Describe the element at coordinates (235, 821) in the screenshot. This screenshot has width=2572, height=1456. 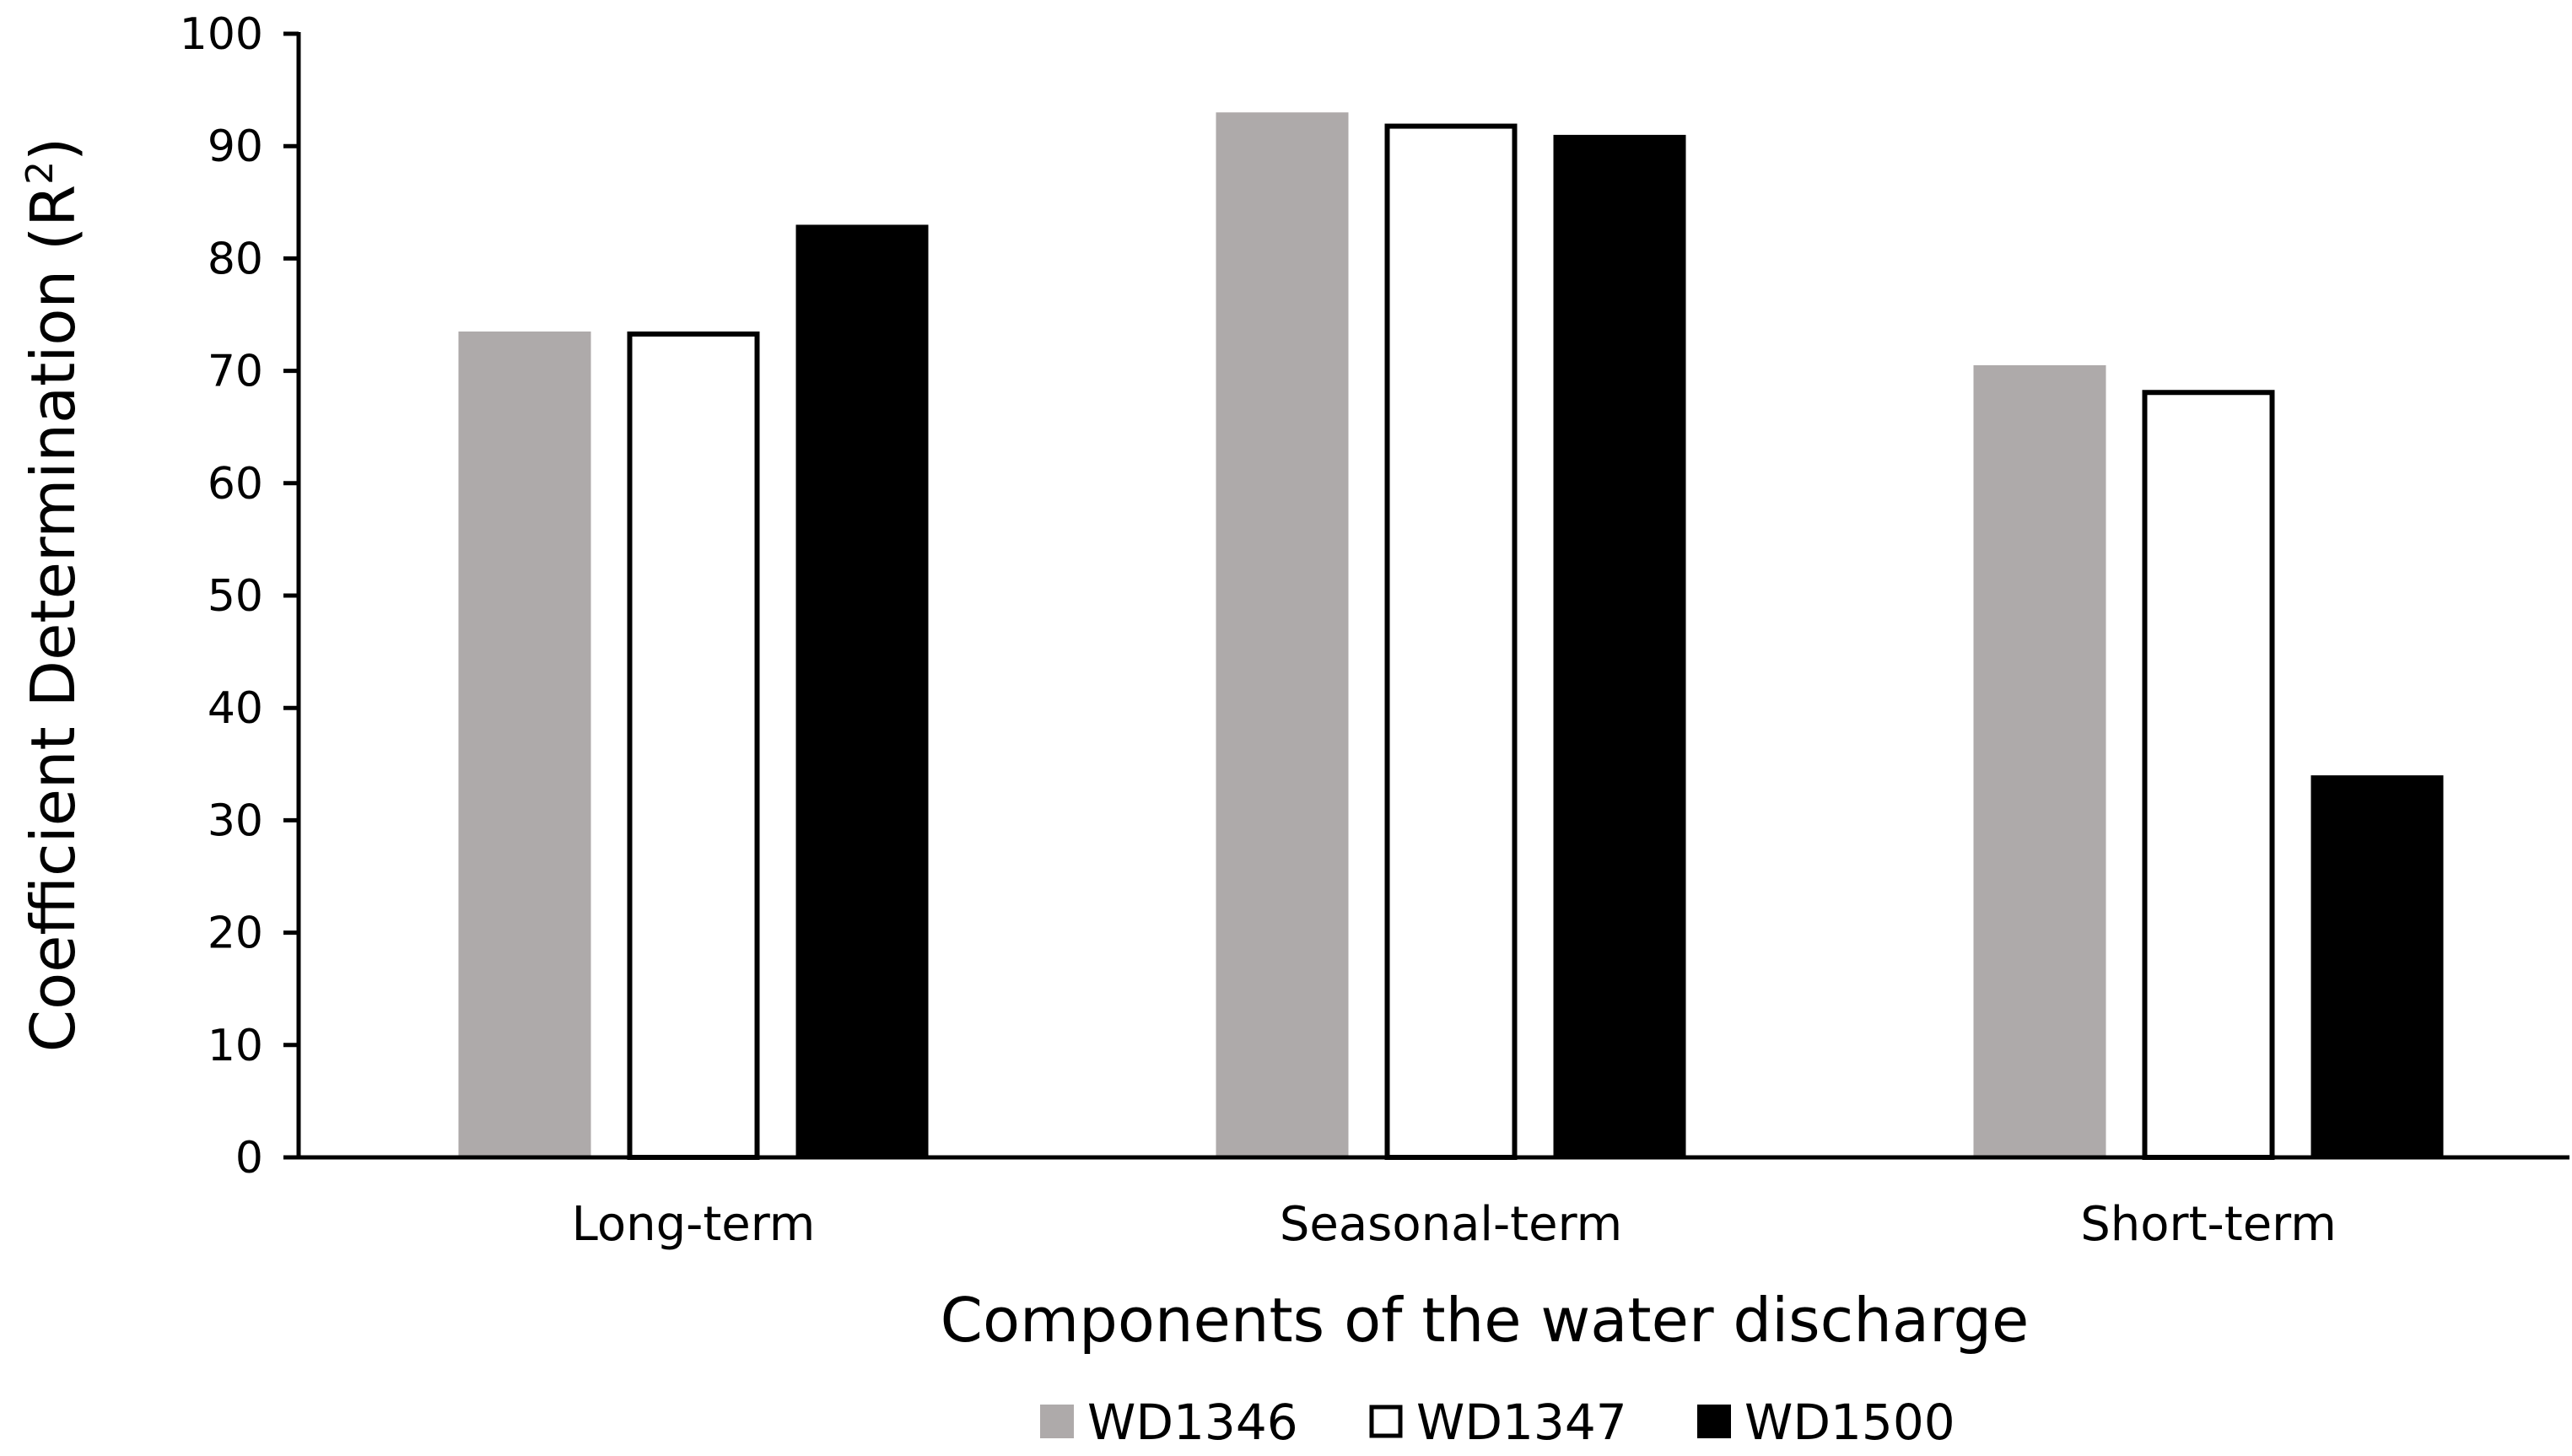
I see `y-tick-label: 30` at that location.